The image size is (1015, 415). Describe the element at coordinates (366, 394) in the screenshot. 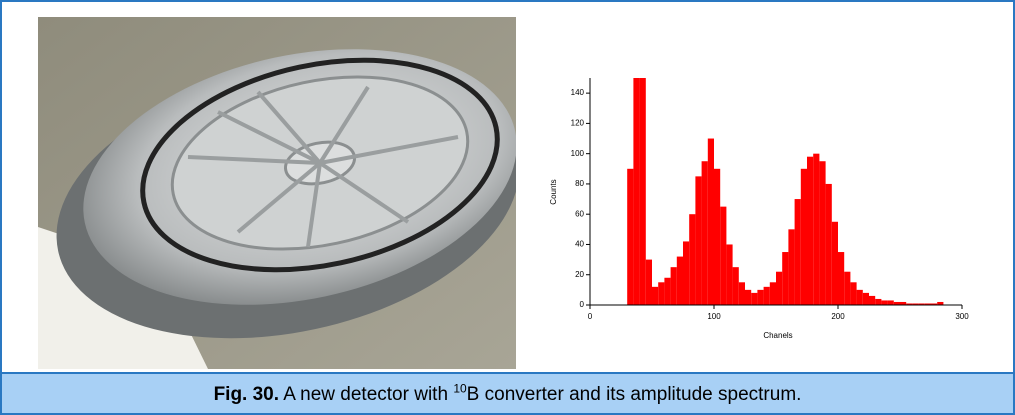

I see `caption-text: A new detector with` at that location.